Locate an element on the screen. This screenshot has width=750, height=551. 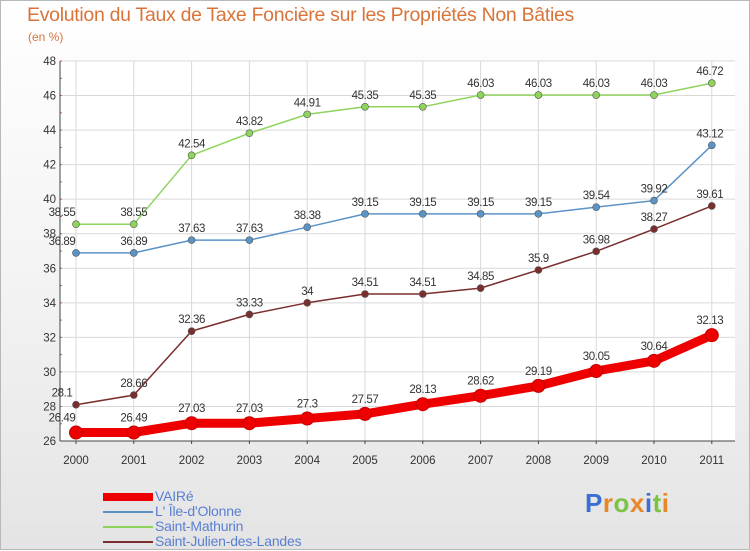
data-label: 39.92 is located at coordinates (654, 190).